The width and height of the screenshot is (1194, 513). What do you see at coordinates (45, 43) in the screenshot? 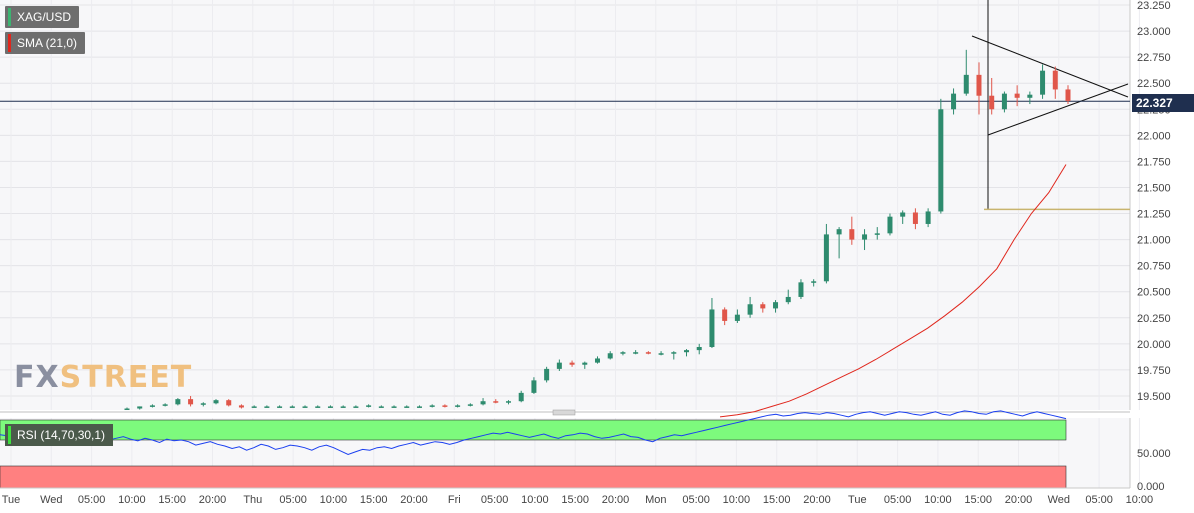
I see `sma-legend: SMA (21,0)` at bounding box center [45, 43].